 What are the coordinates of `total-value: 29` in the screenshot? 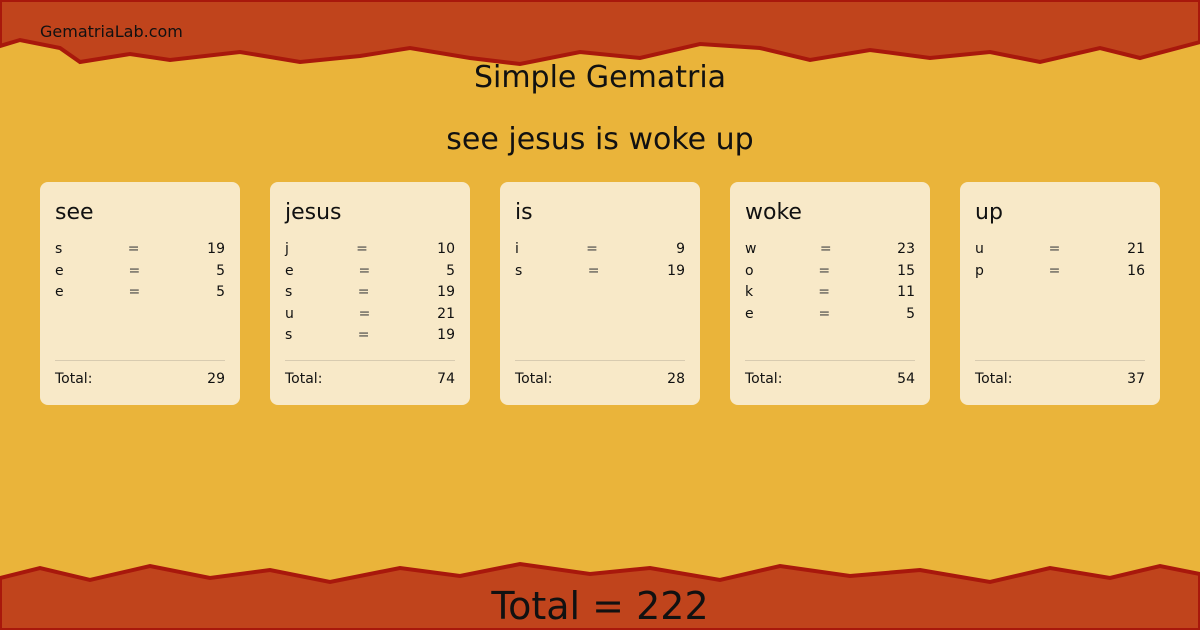 It's located at (216, 379).